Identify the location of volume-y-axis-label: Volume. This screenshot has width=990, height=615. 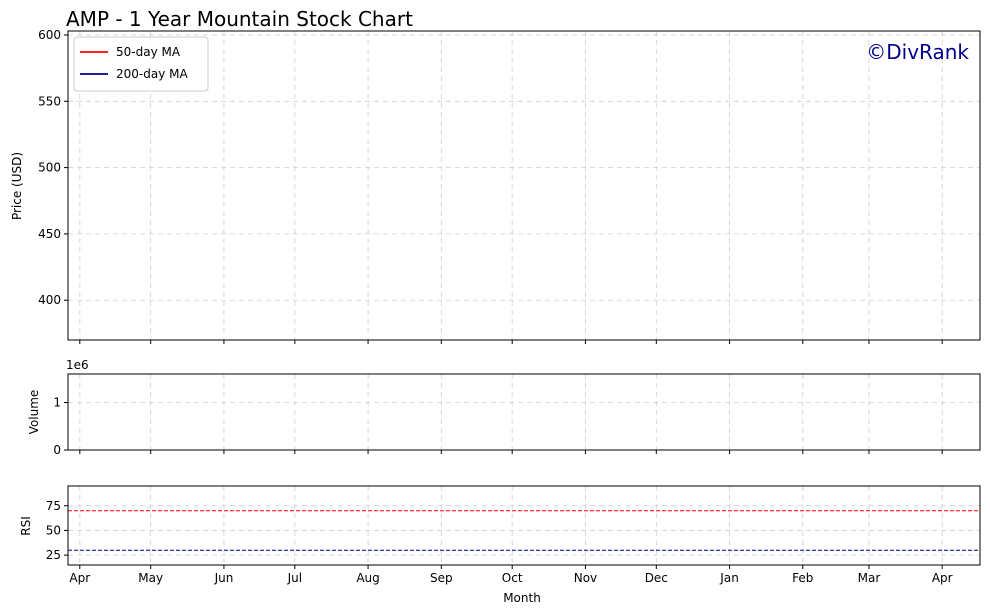
(34, 412).